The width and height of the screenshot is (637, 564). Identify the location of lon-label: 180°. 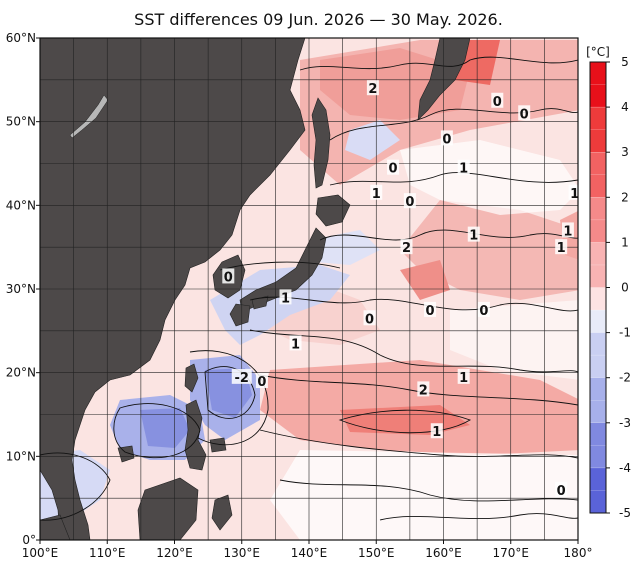
(578, 553).